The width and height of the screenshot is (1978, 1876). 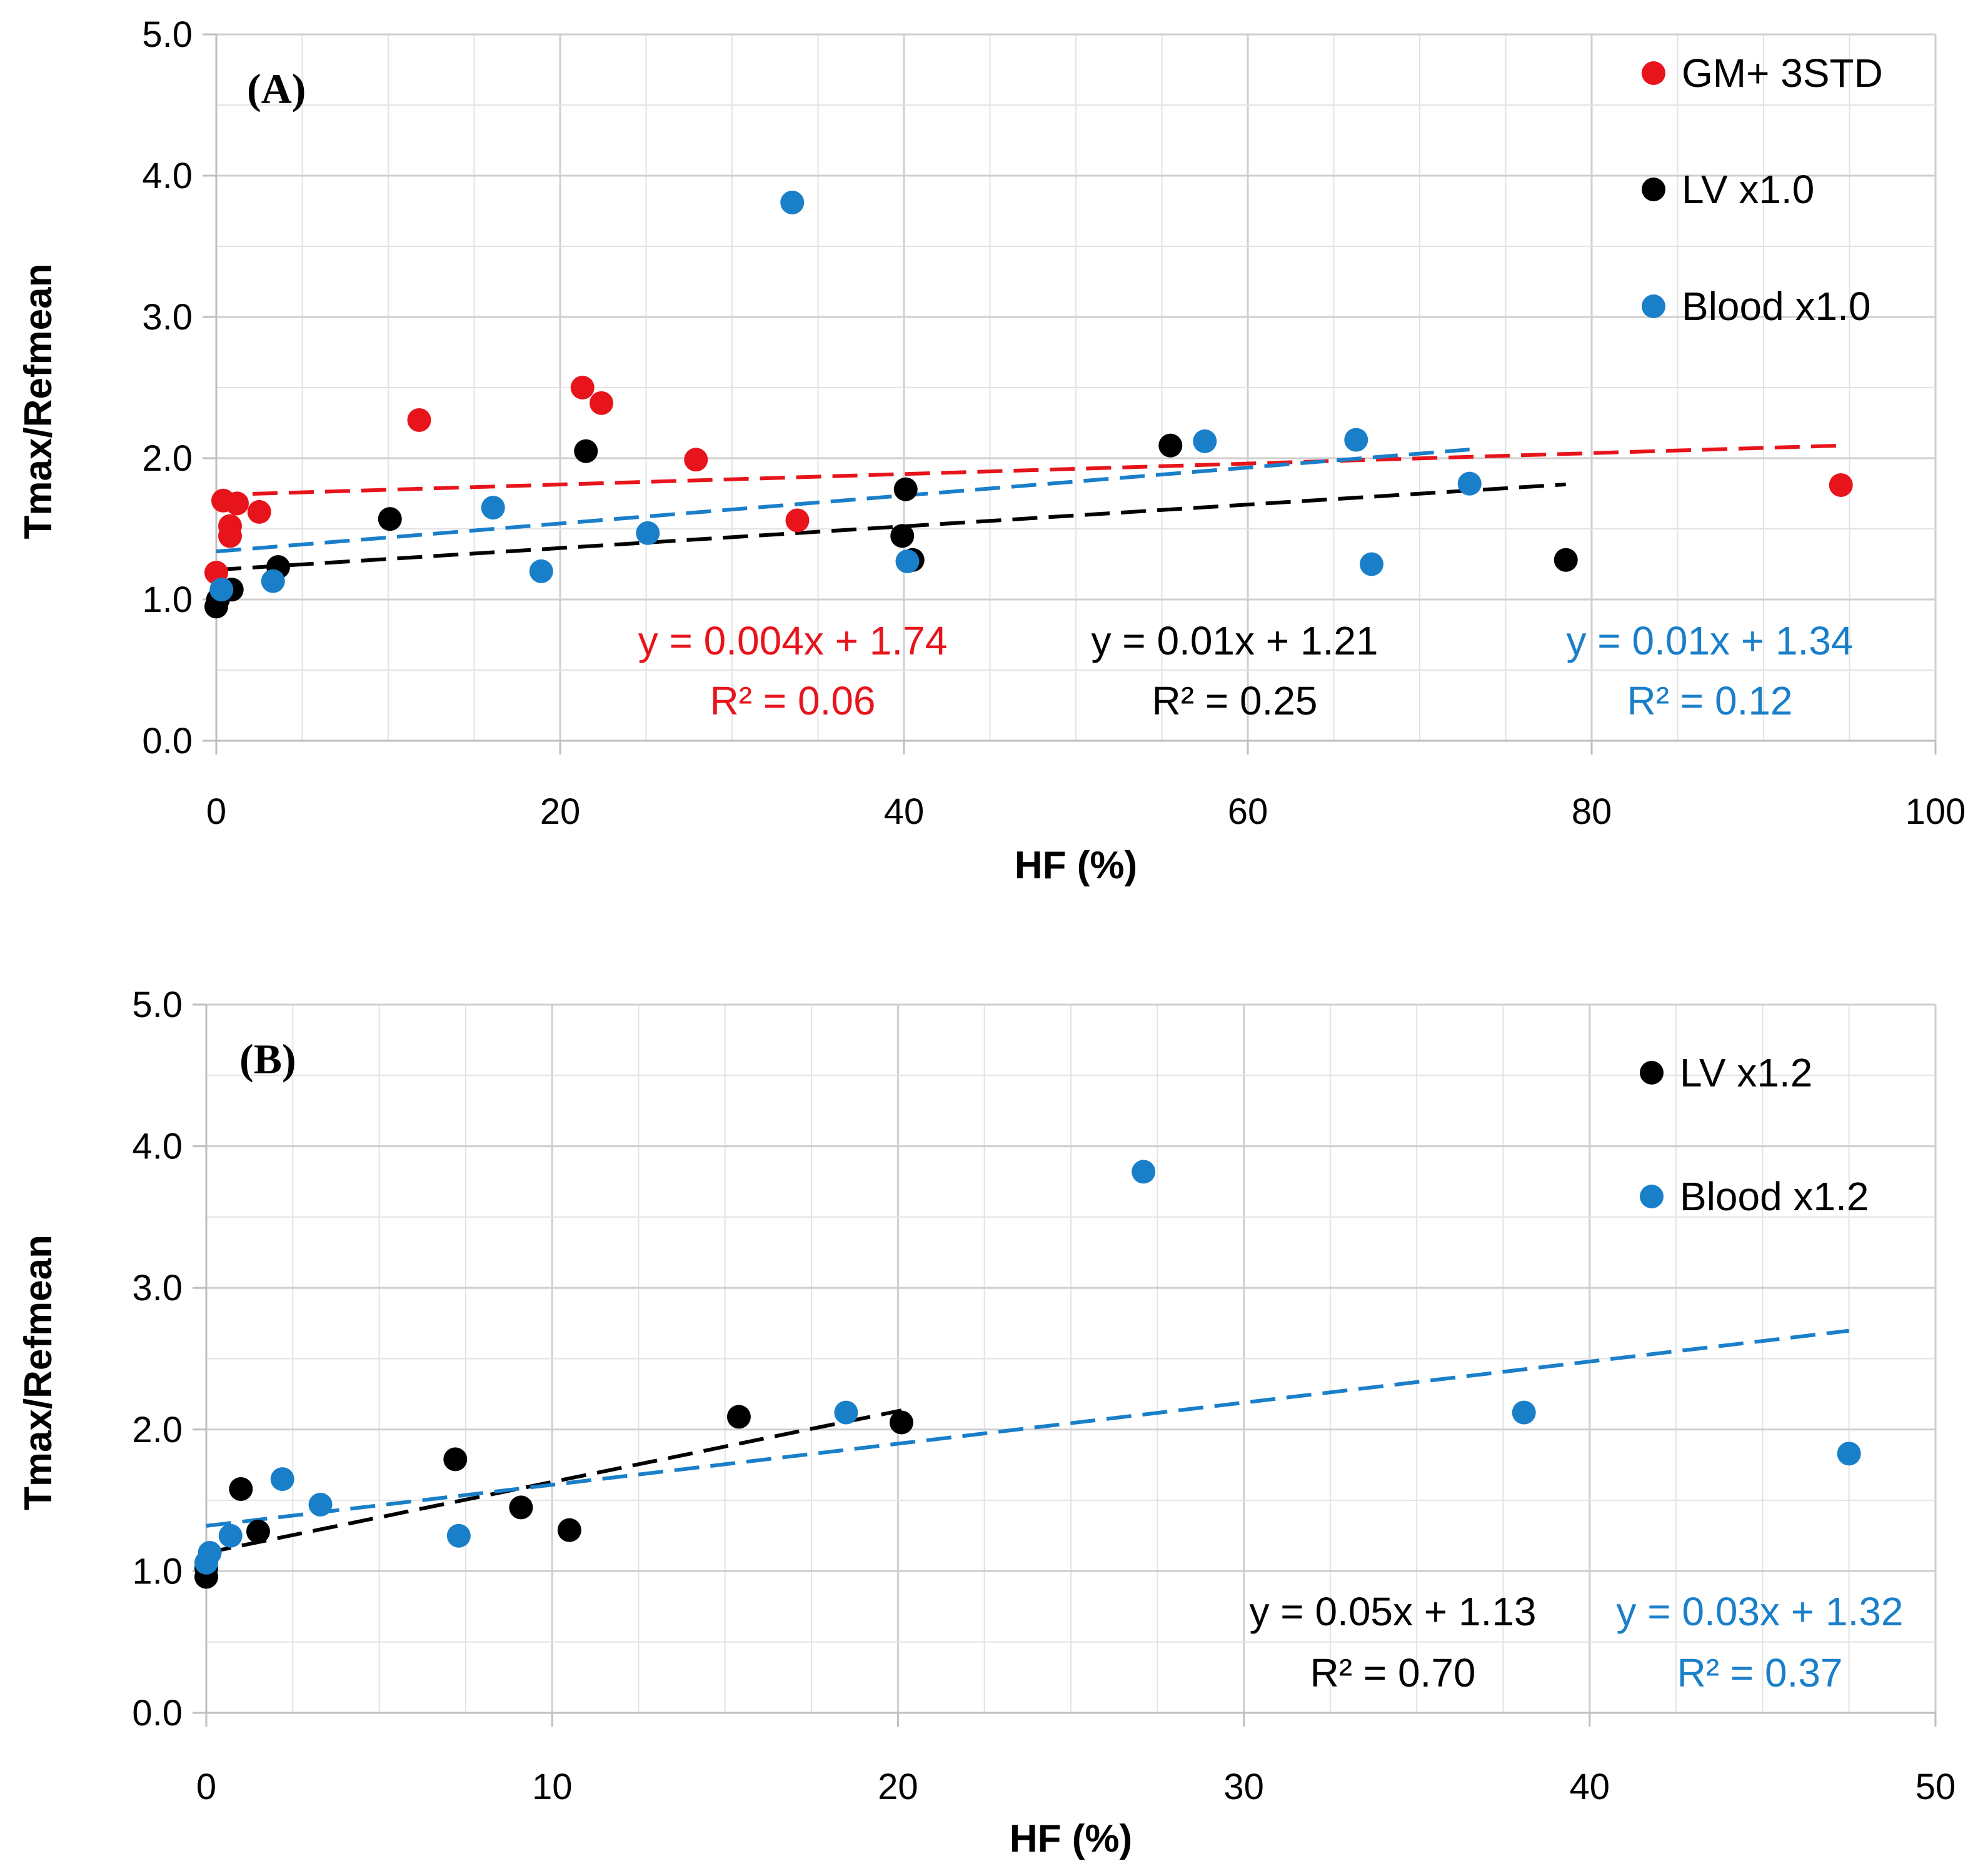 I want to click on legend-label: Blood x1.0, so click(x=1776, y=306).